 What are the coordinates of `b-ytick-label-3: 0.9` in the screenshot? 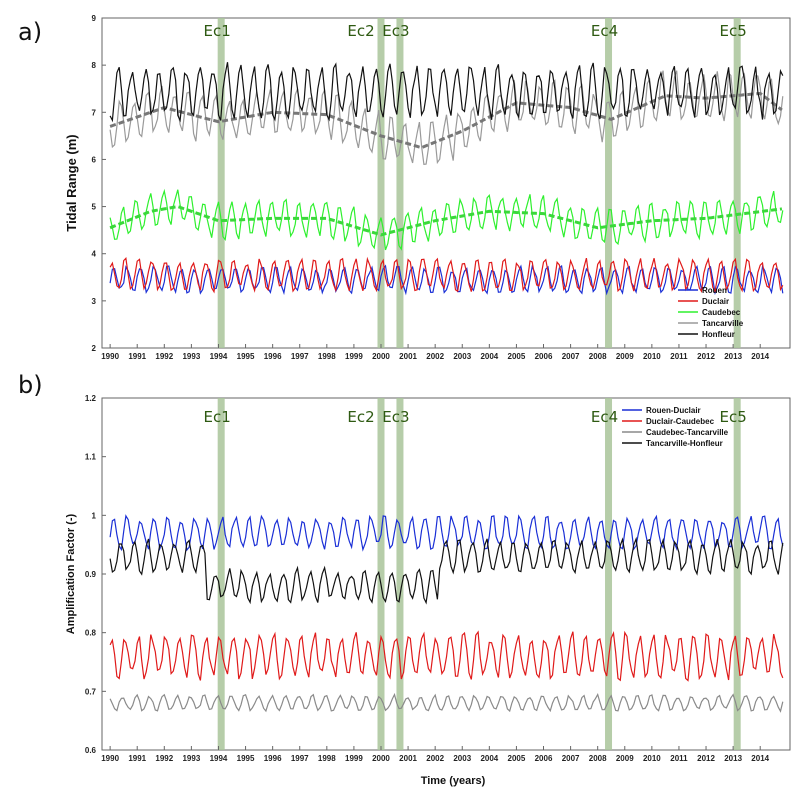 It's located at (91, 574).